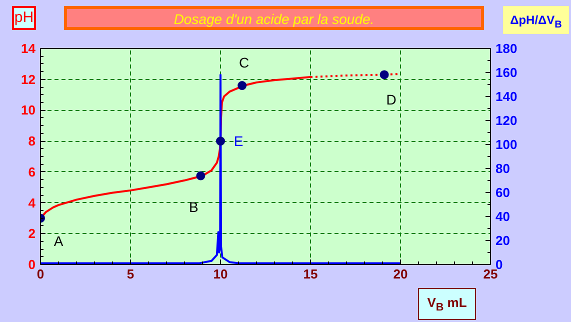  I want to click on y2-tick-label: 0, so click(499, 264).